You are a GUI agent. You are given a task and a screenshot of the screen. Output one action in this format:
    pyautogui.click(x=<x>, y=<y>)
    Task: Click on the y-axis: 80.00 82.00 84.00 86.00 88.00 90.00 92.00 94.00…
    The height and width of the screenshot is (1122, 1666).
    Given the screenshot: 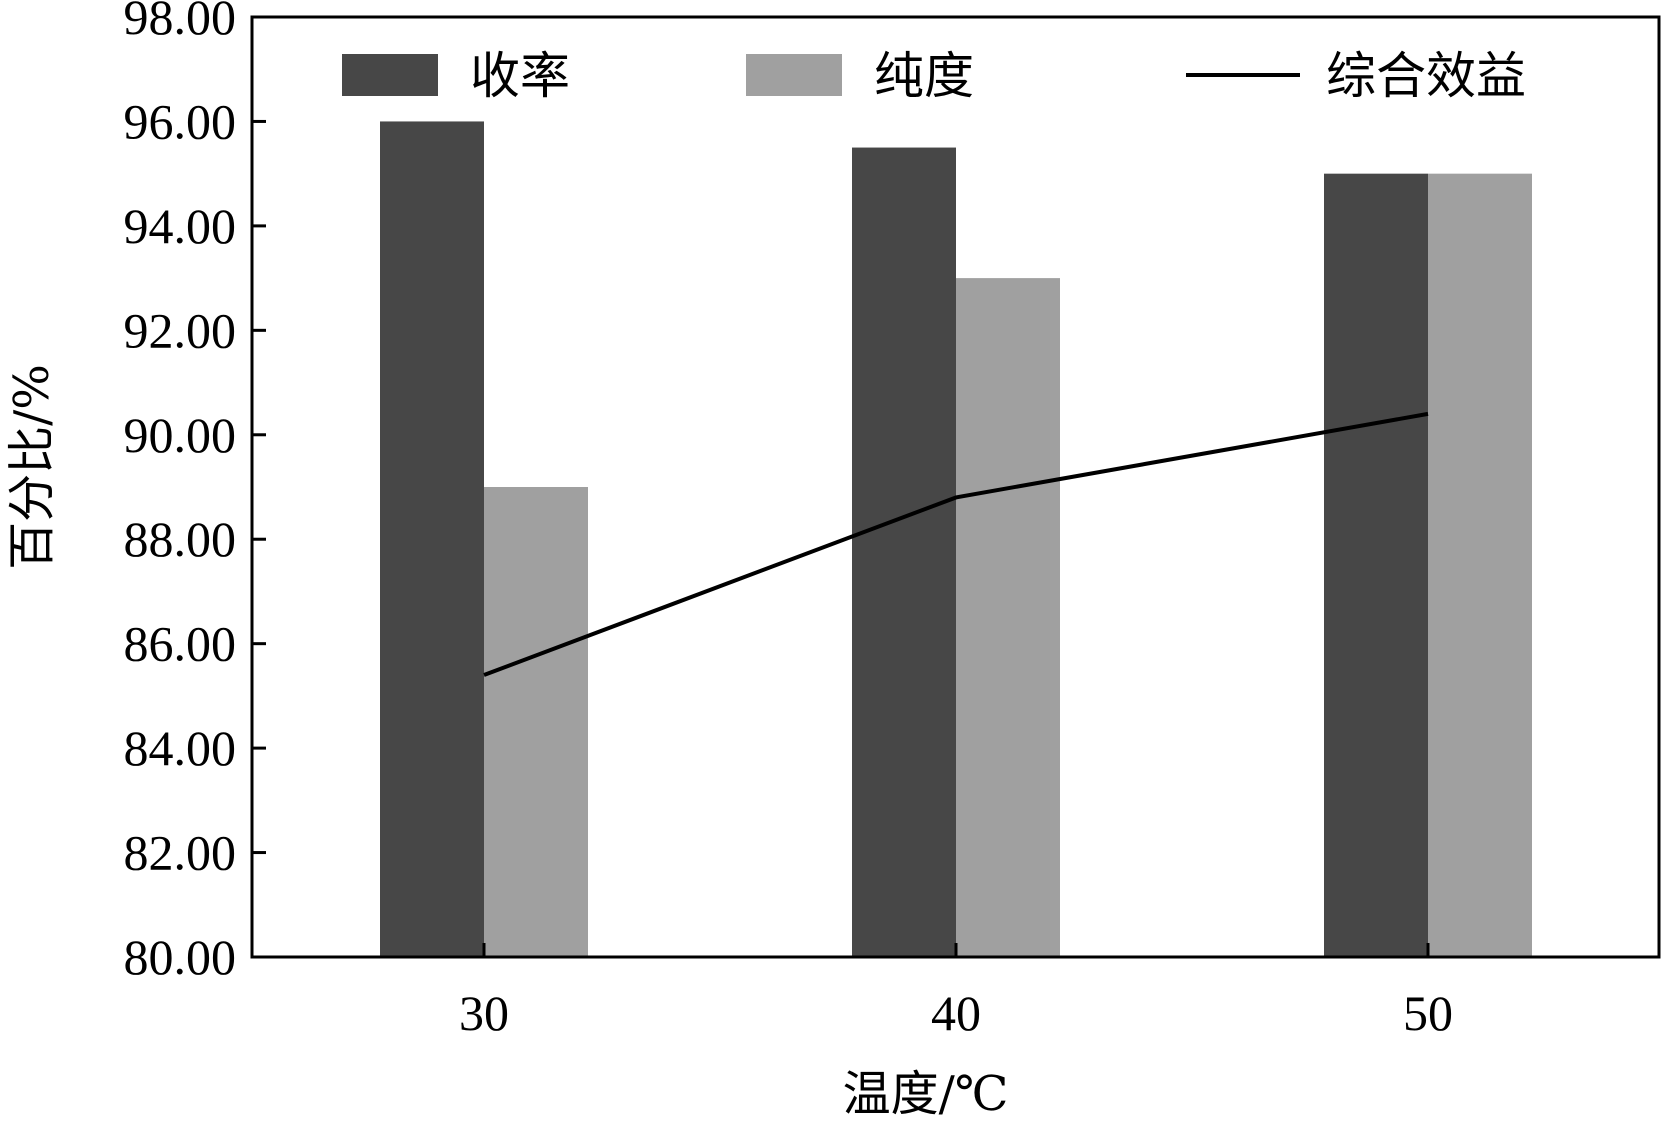 What is the action you would take?
    pyautogui.click(x=195, y=492)
    